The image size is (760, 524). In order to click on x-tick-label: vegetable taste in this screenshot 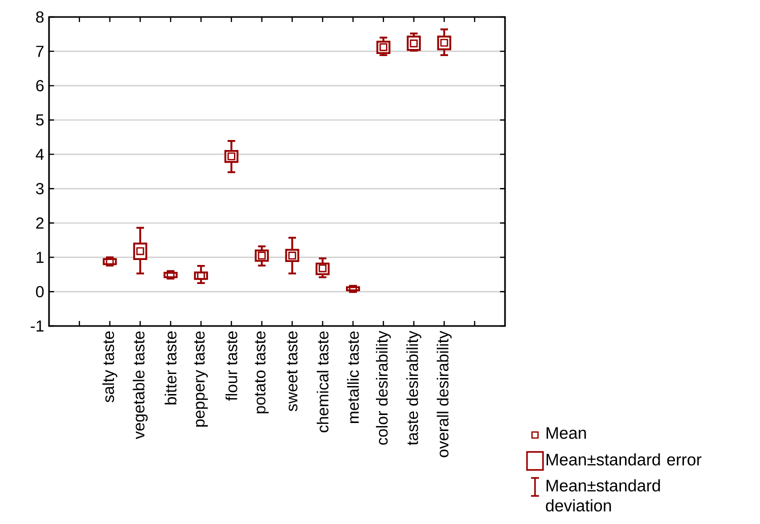, I will do `click(140, 385)`.